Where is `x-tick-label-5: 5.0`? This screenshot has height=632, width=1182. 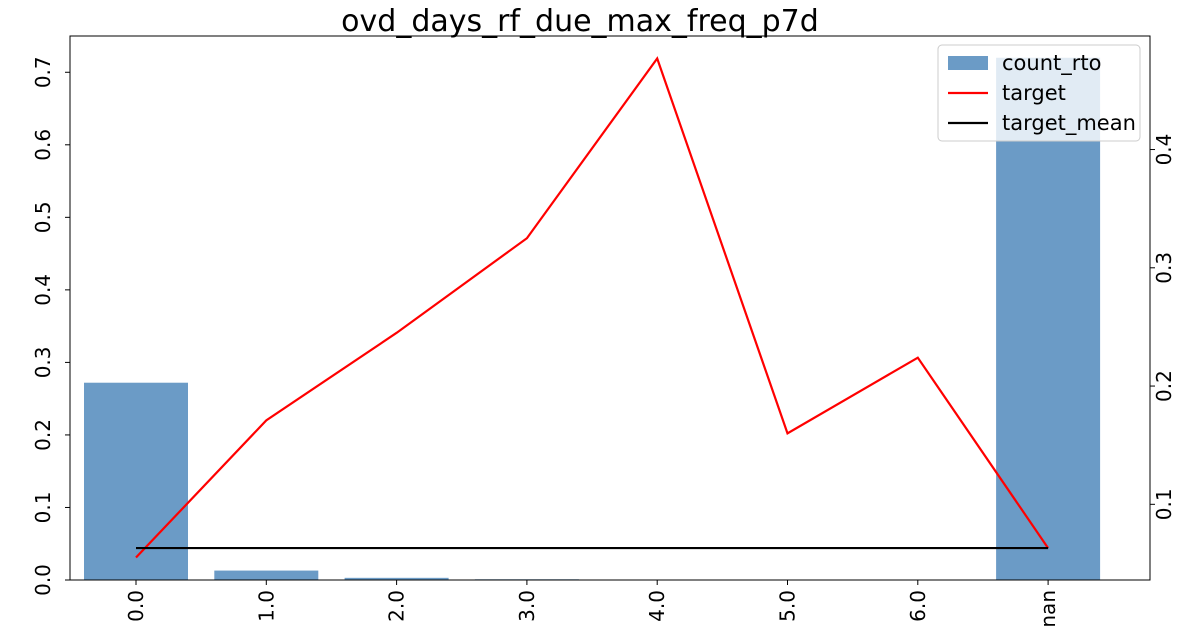
x-tick-label-5: 5.0 is located at coordinates (788, 606).